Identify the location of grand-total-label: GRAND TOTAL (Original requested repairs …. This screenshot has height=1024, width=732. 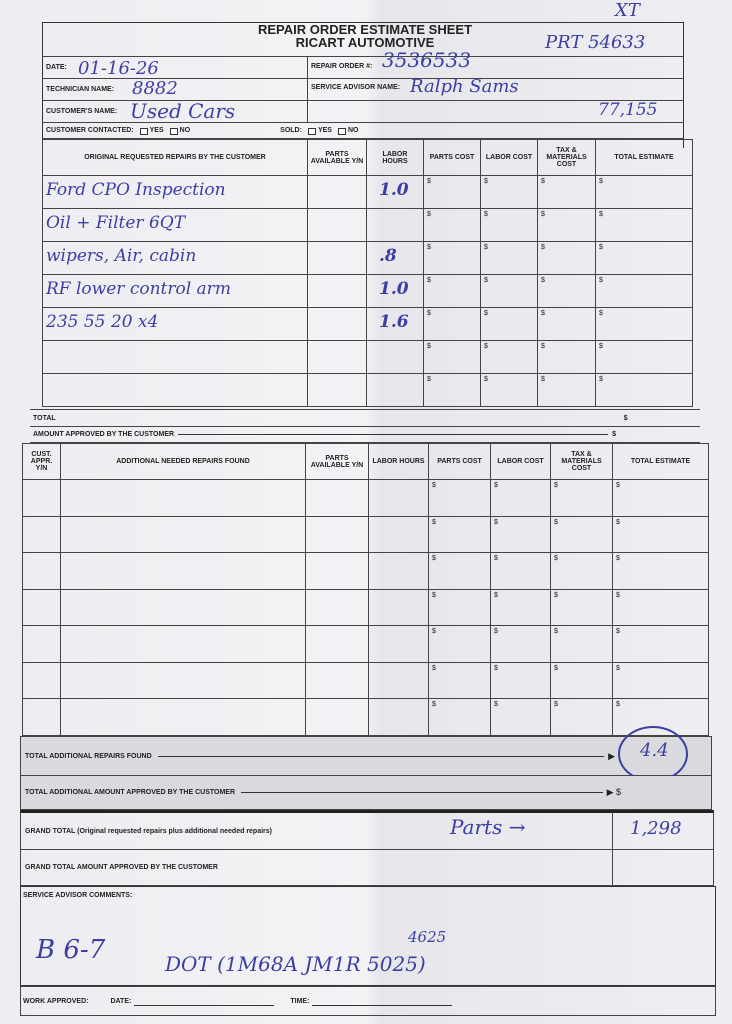
(148, 831).